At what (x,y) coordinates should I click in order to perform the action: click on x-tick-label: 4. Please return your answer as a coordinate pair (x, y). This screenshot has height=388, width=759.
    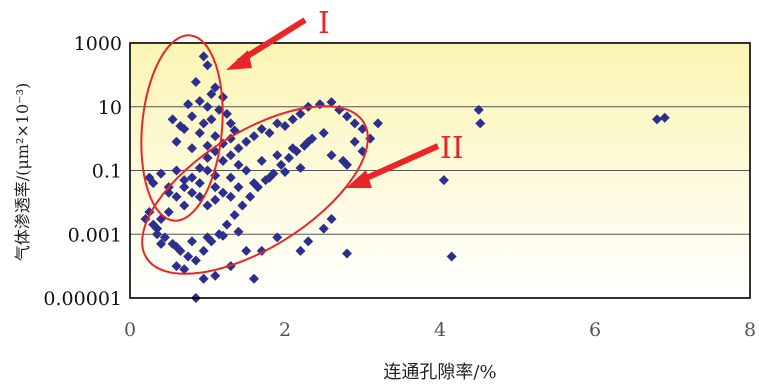
    Looking at the image, I should click on (440, 330).